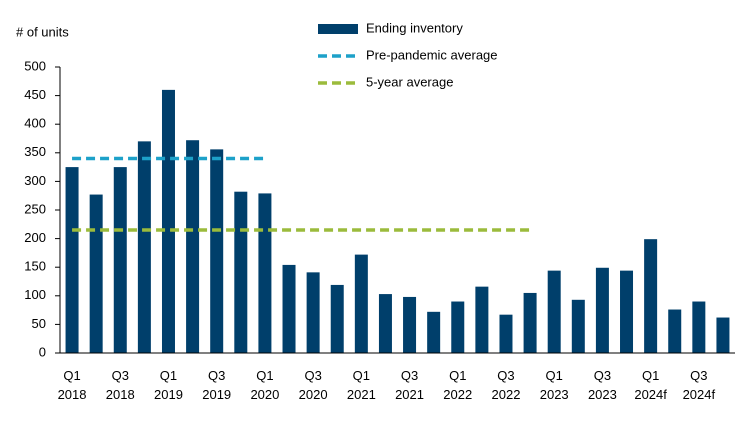 Image resolution: width=750 pixels, height=422 pixels. What do you see at coordinates (432, 54) in the screenshot?
I see `legend-label: Pre-pandemic average` at bounding box center [432, 54].